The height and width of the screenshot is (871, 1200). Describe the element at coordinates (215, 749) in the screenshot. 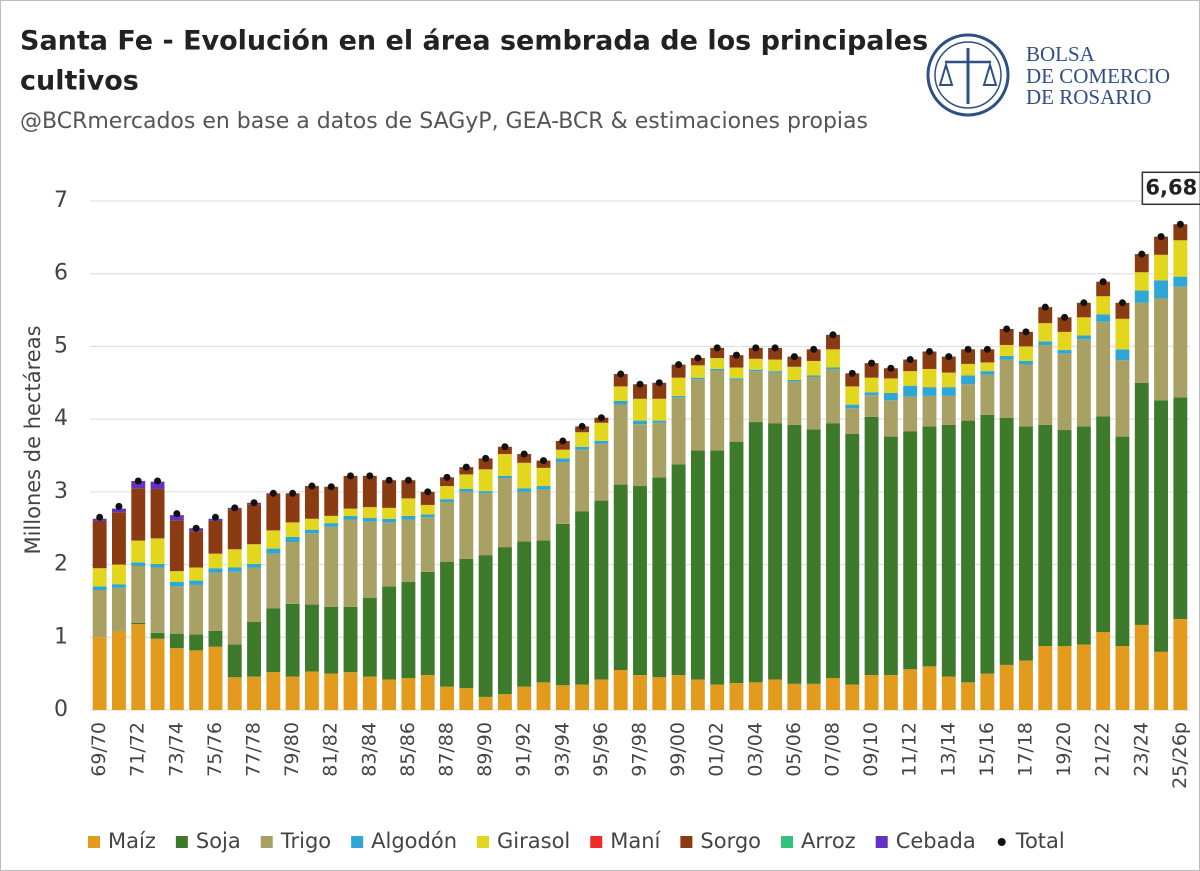

I see `x-tick-label: 75/76` at that location.